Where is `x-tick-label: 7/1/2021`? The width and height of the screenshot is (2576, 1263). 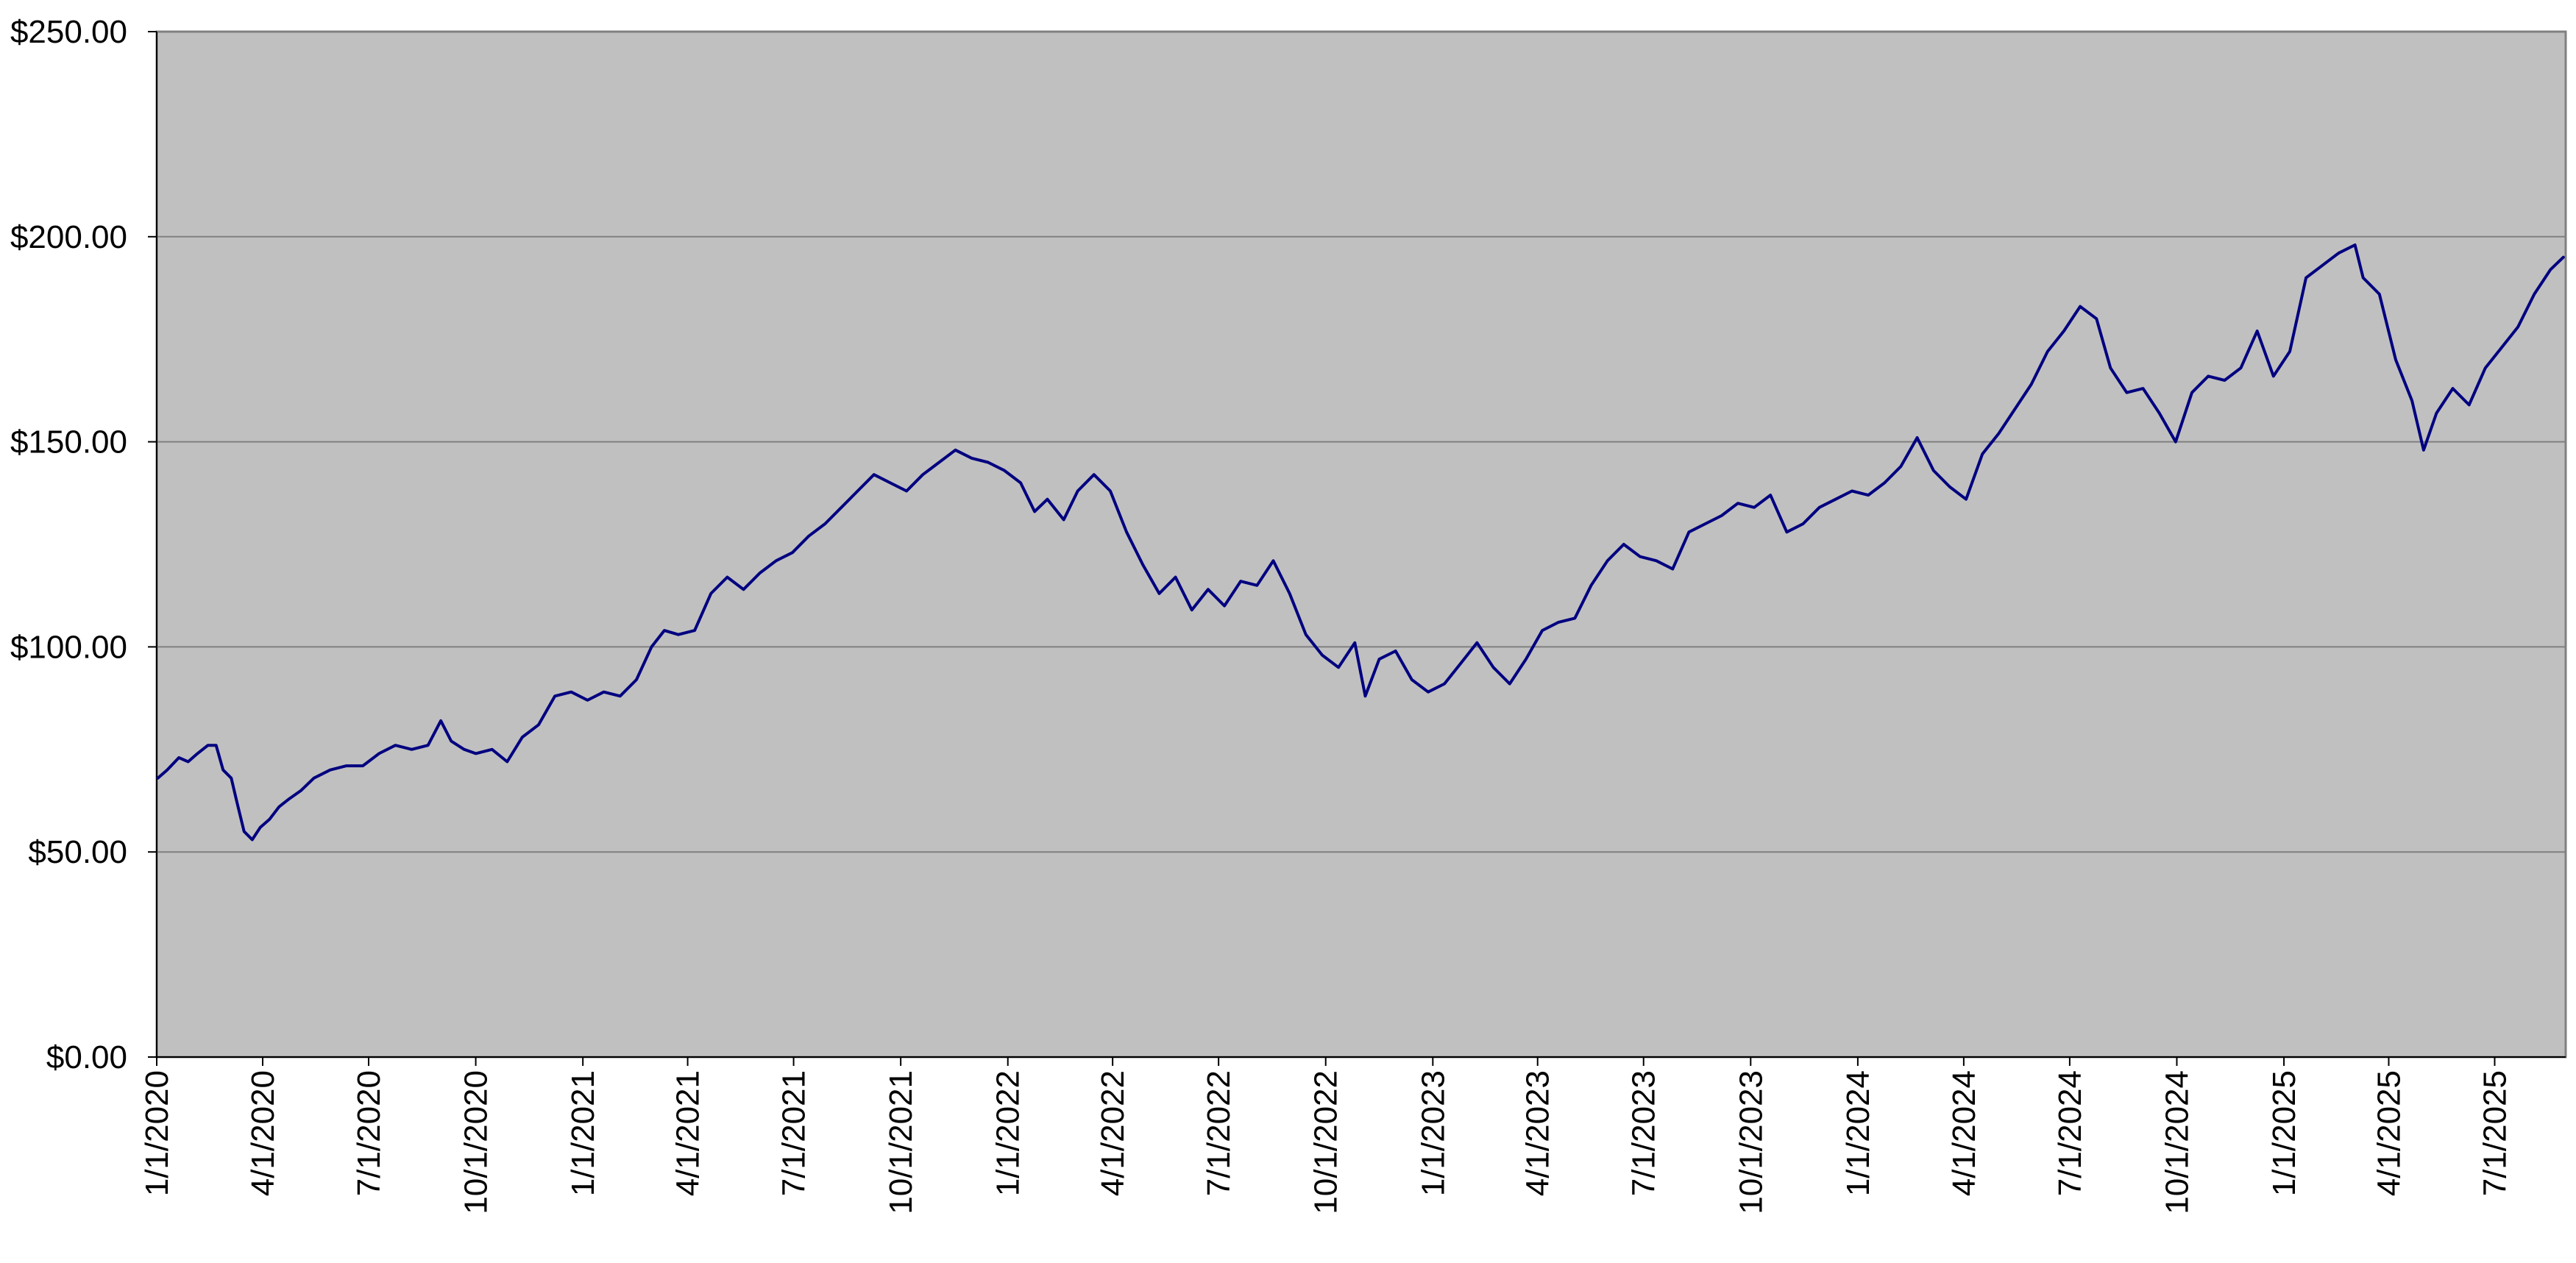
x-tick-label: 7/1/2021 is located at coordinates (794, 1133).